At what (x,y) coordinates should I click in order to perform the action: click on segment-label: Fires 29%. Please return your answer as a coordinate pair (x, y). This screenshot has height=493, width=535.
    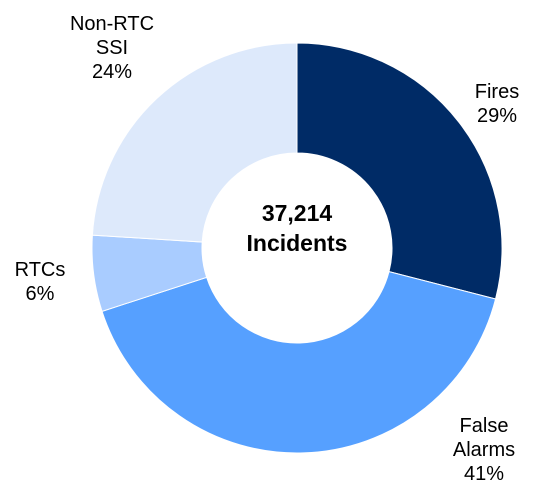
    Looking at the image, I should click on (493, 104).